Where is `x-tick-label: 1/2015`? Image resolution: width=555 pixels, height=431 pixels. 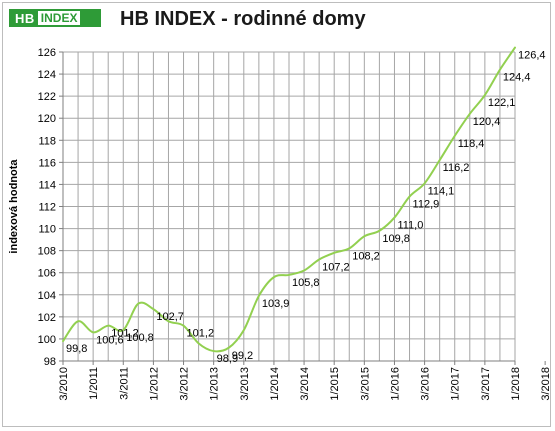 x-tick-label: 1/2015 is located at coordinates (335, 384).